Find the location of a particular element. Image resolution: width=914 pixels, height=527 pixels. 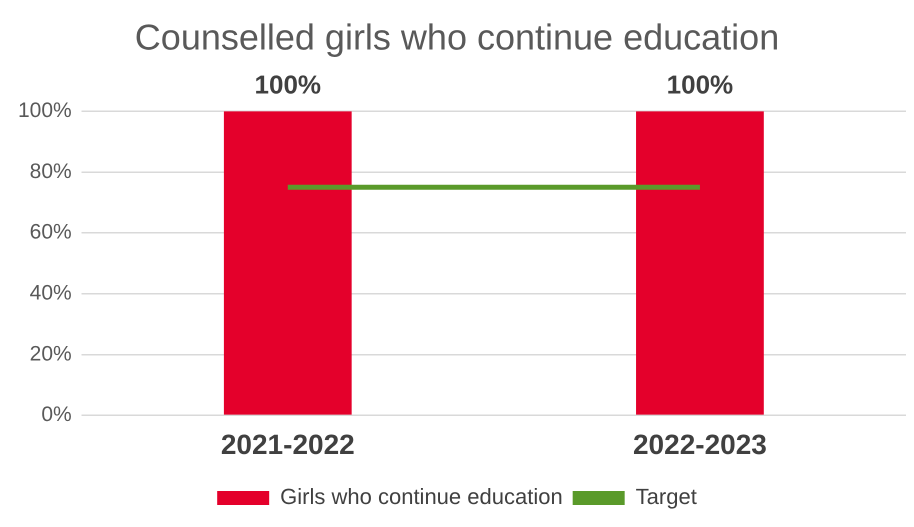

y-tick-label: 20% is located at coordinates (51, 354).